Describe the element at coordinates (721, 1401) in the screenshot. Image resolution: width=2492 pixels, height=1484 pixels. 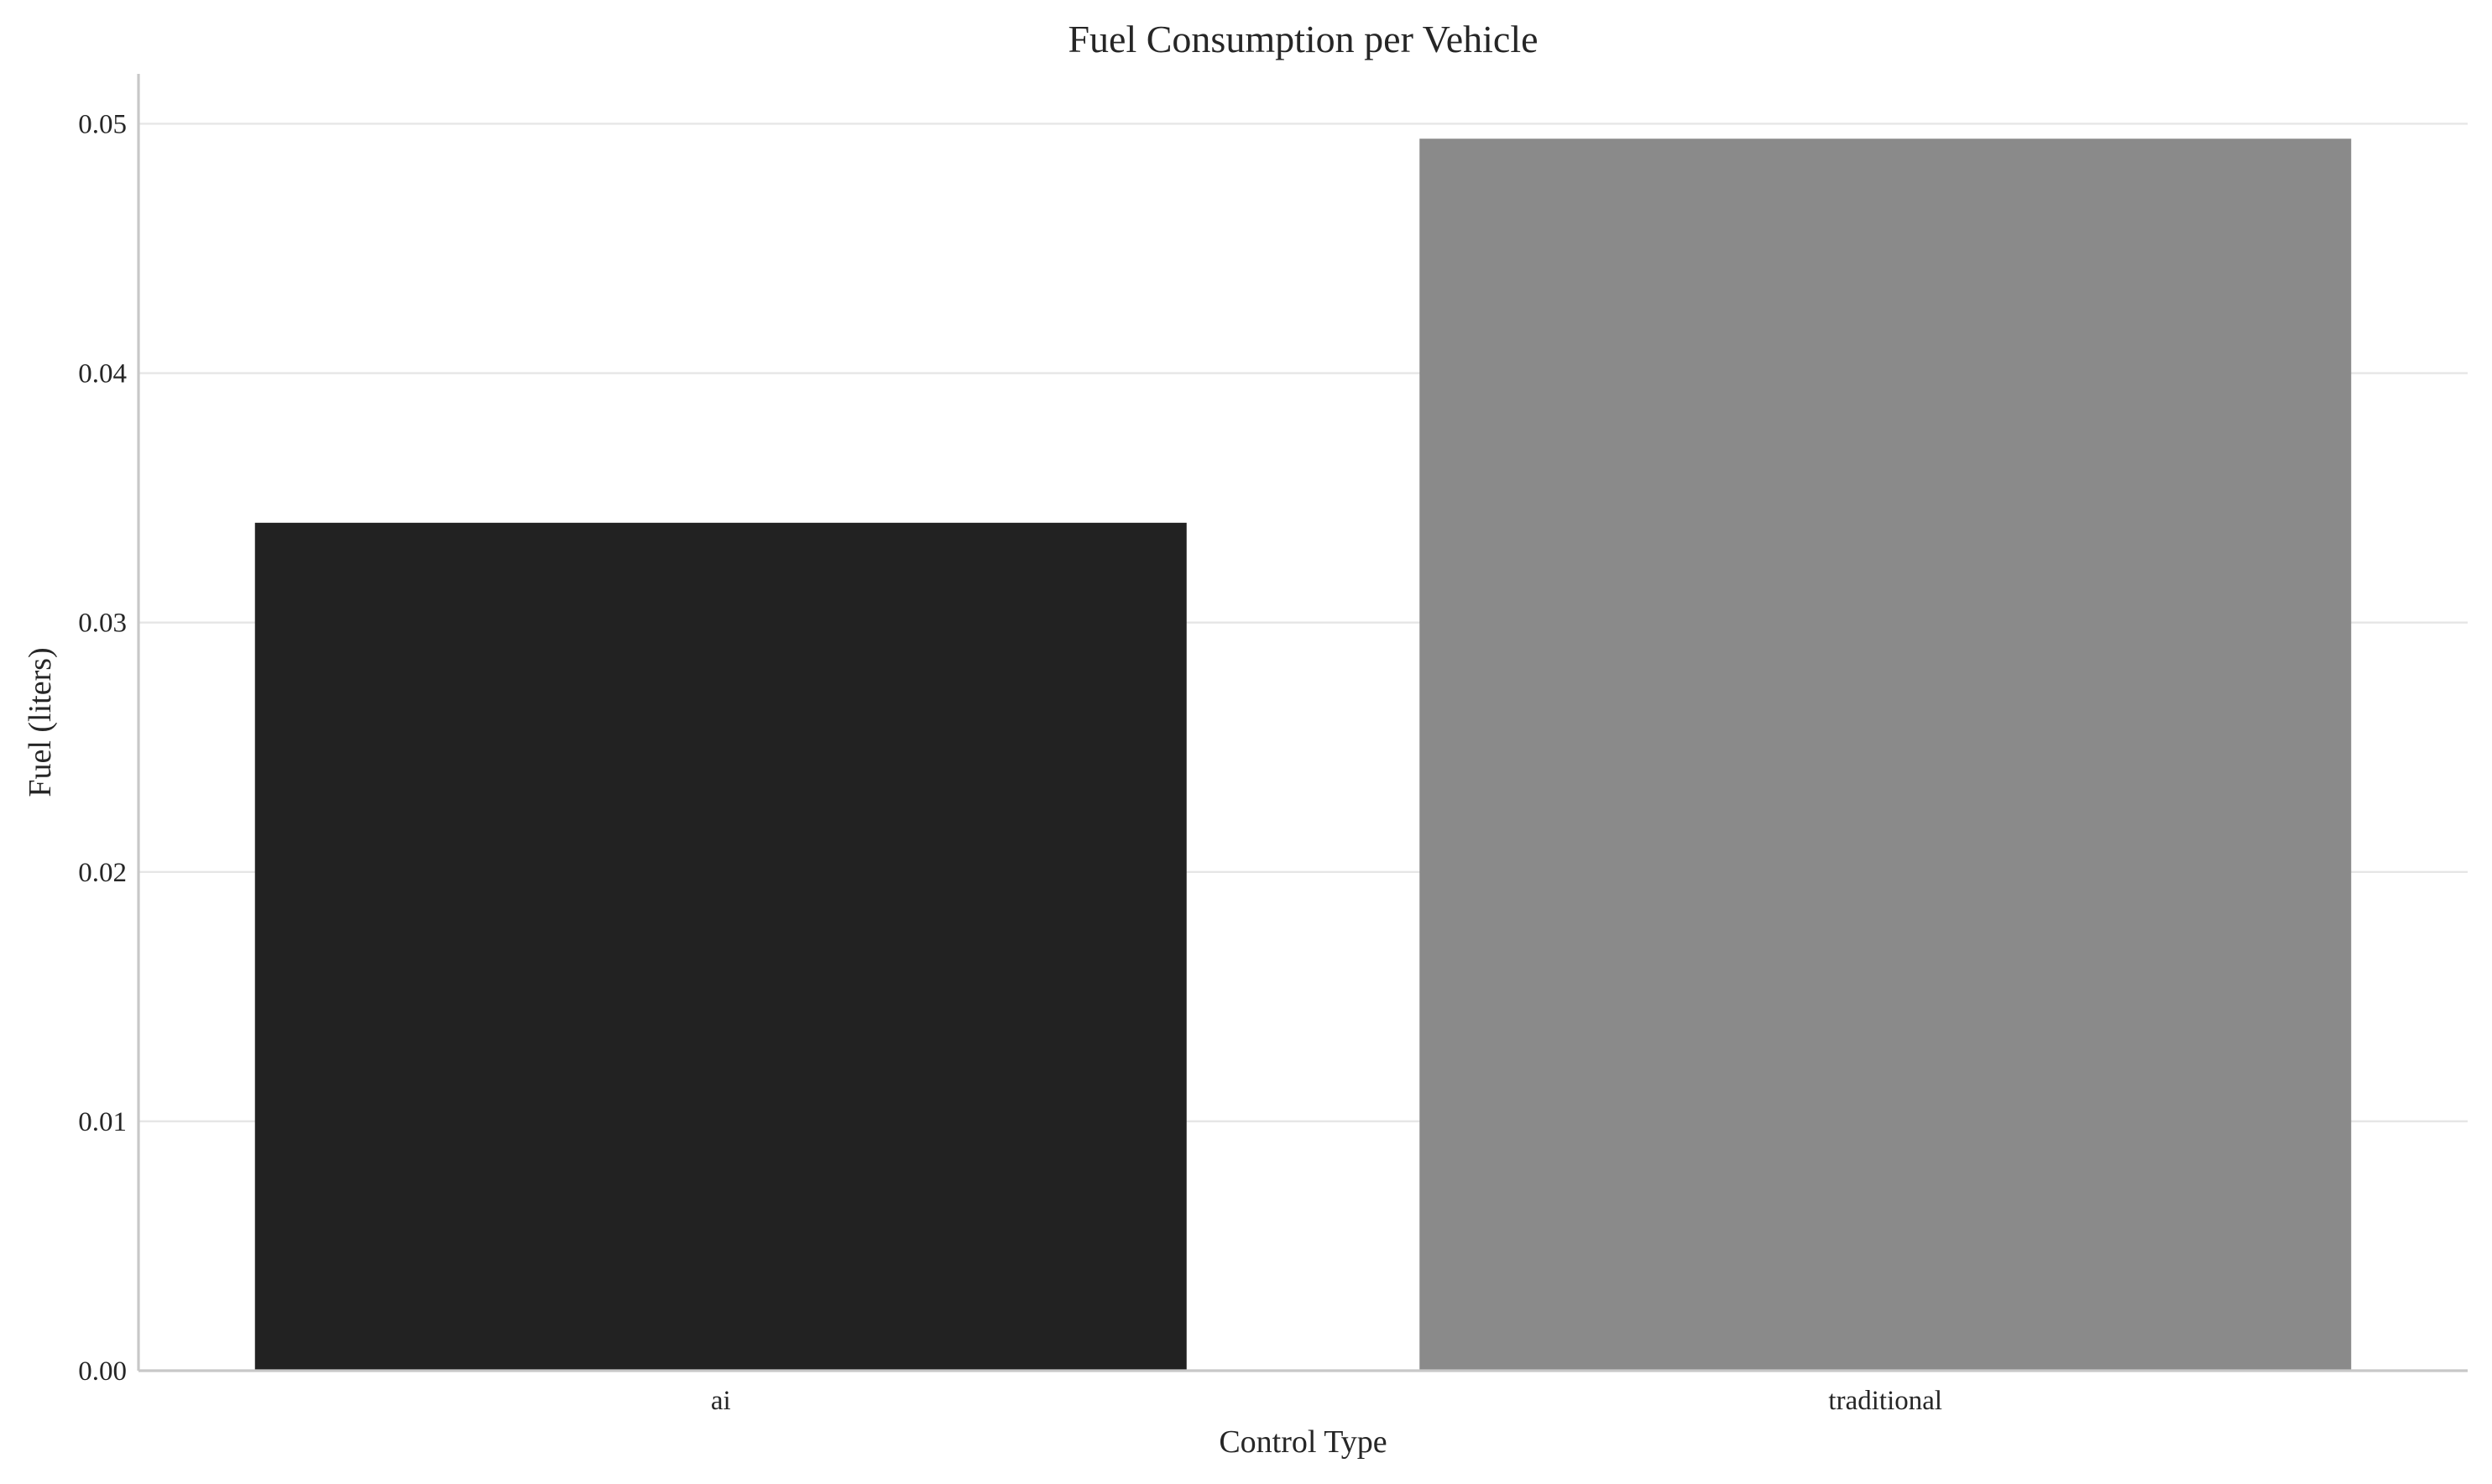
I see `x-tick-label: ai` at that location.